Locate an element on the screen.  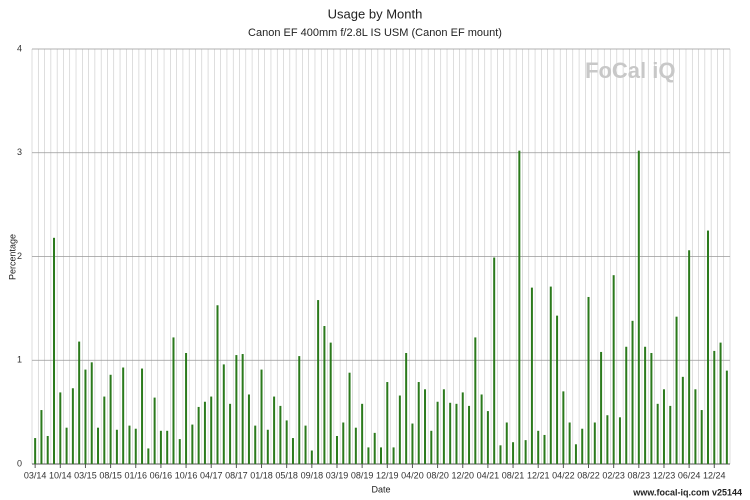
y-axis-label: Percentage is located at coordinates (12, 257).